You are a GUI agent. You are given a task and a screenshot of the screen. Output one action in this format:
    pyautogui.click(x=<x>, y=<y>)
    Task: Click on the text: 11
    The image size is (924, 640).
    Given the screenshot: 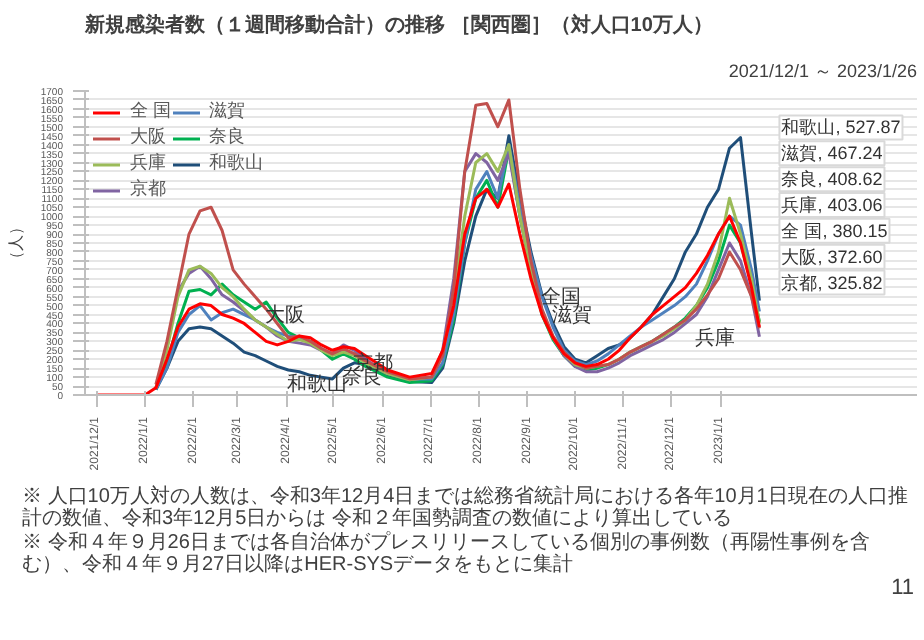 What is the action you would take?
    pyautogui.click(x=901, y=588)
    